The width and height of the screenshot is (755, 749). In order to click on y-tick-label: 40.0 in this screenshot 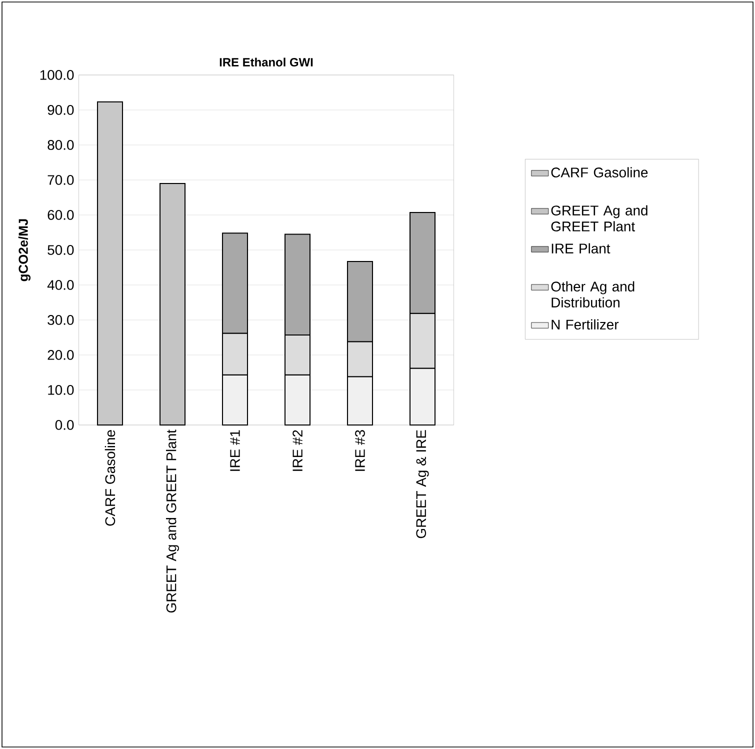, I will do `click(60, 285)`.